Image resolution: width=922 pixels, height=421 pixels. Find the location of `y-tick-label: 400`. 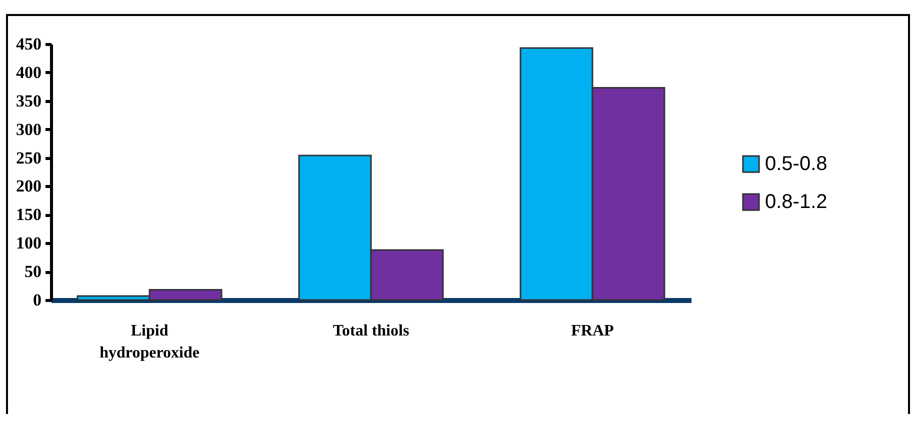

y-tick-label: 400 is located at coordinates (29, 72).